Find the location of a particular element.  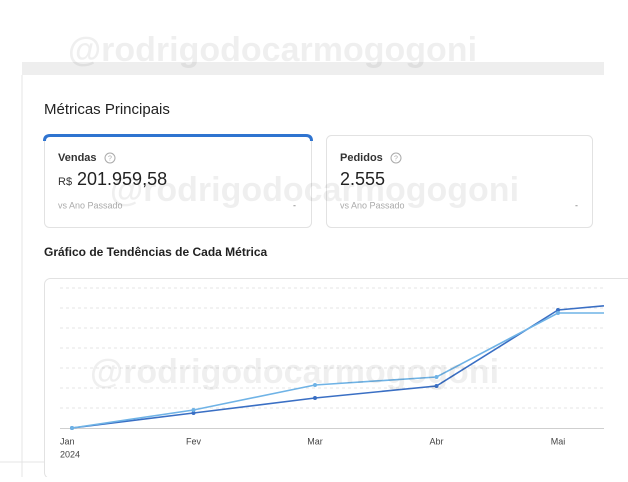

x-year-label: 2024 is located at coordinates (70, 454).